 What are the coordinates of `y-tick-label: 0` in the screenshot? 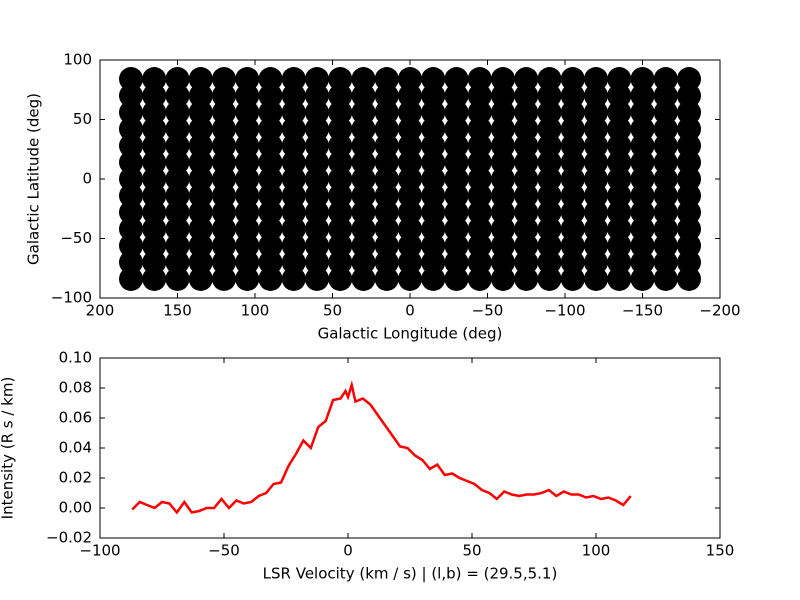 It's located at (87, 179).